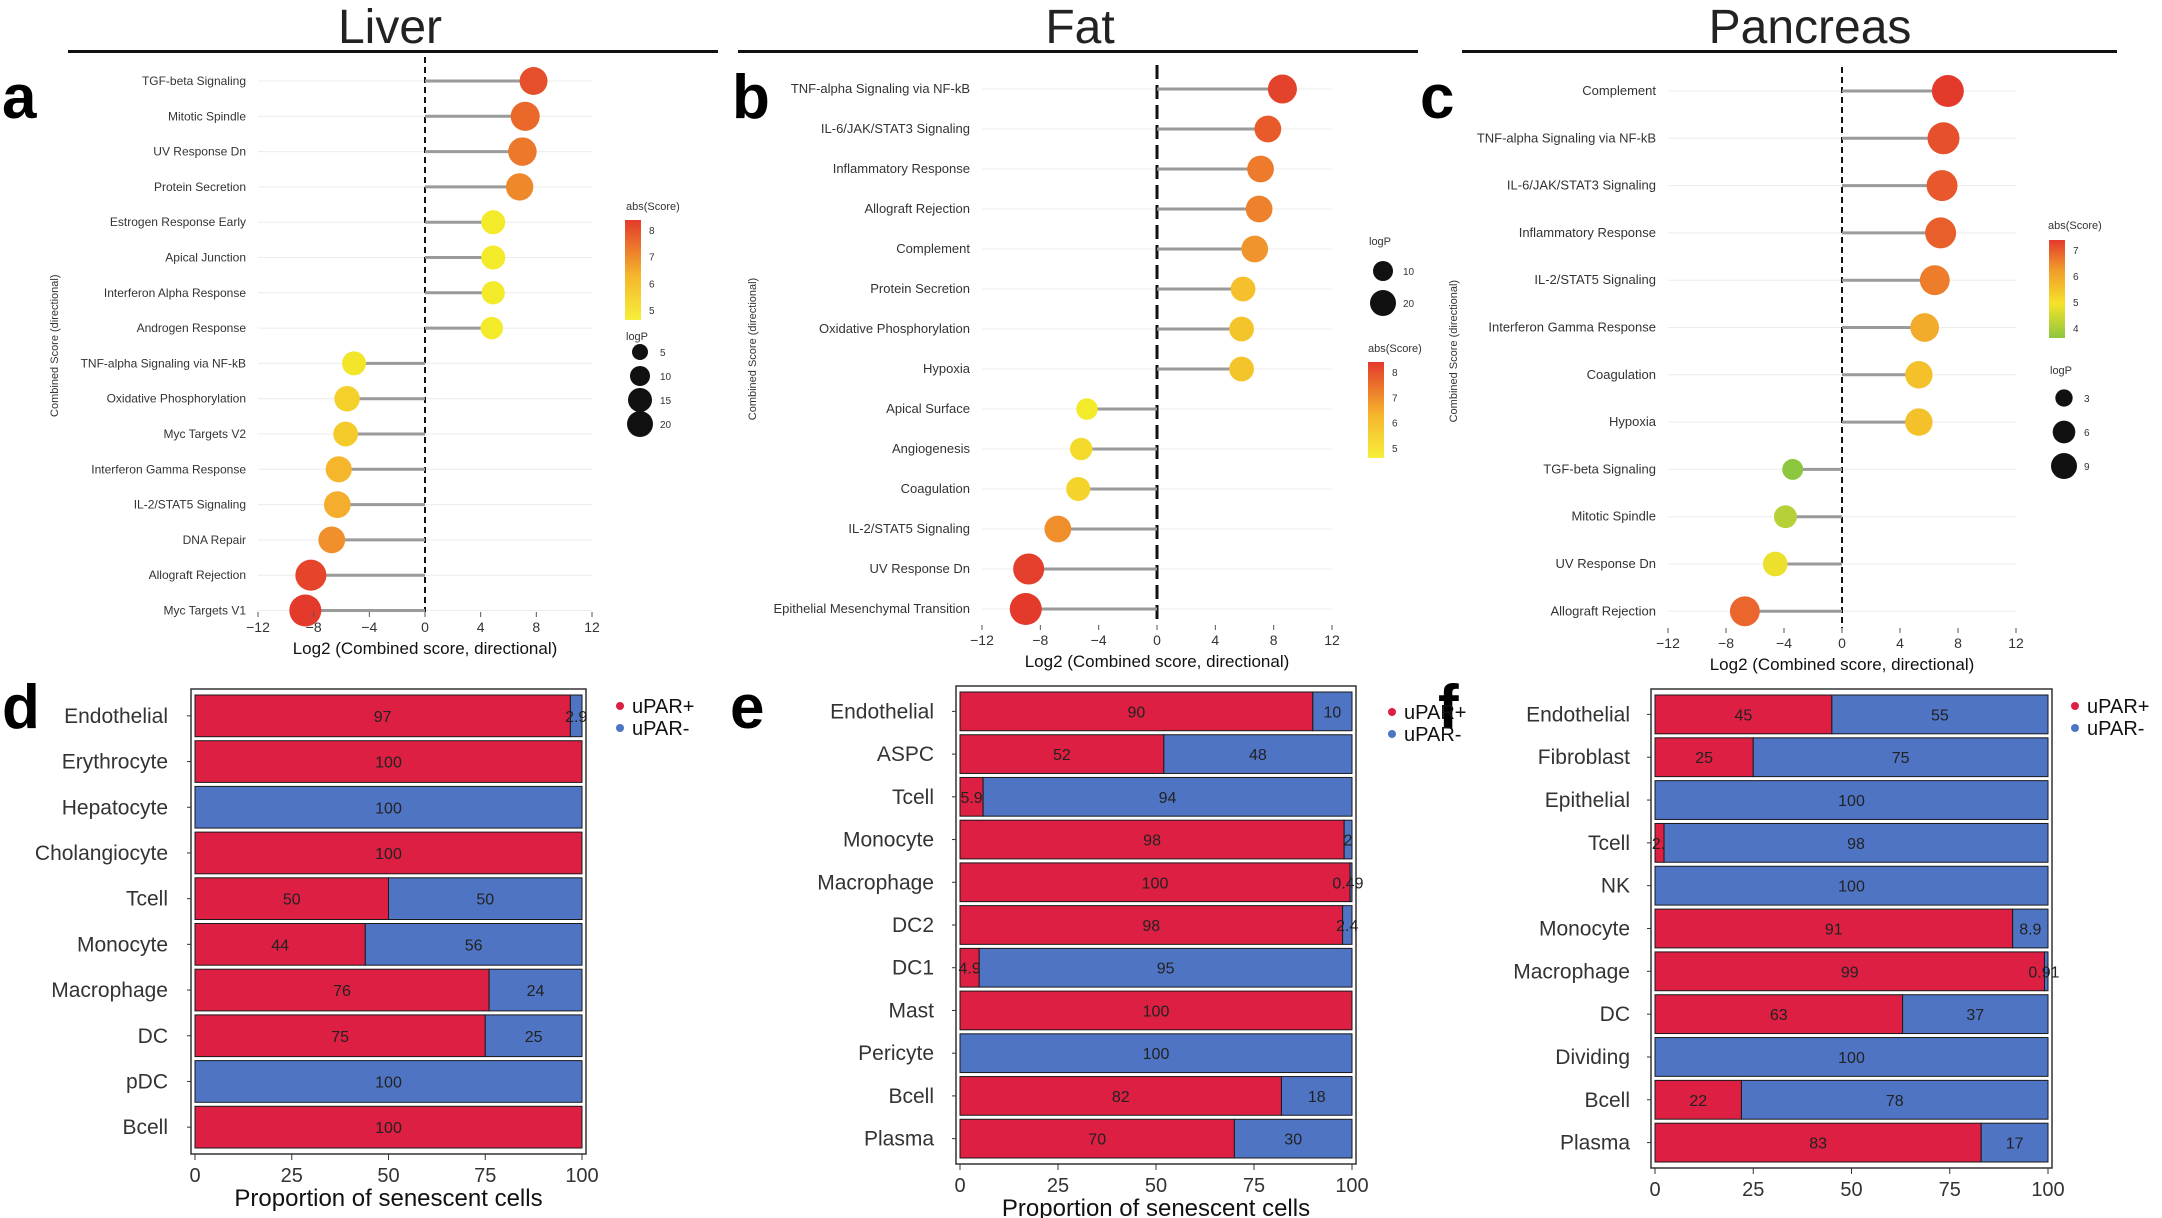  Describe the element at coordinates (909, 528) in the screenshot. I see `pathway-label: IL-2/STAT5 Signaling` at that location.